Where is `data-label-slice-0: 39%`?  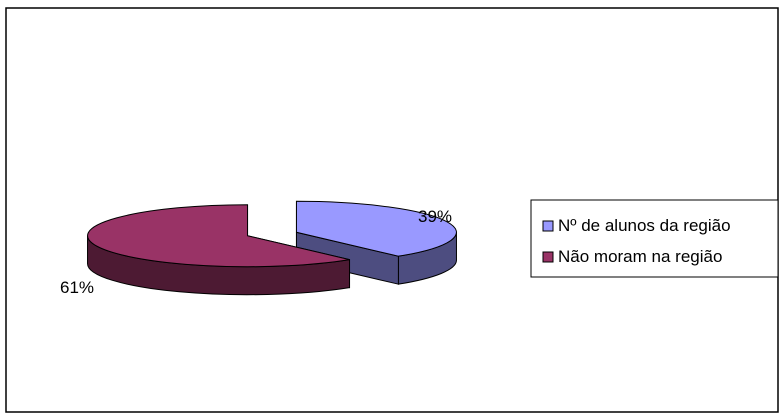
data-label-slice-0: 39% is located at coordinates (435, 216).